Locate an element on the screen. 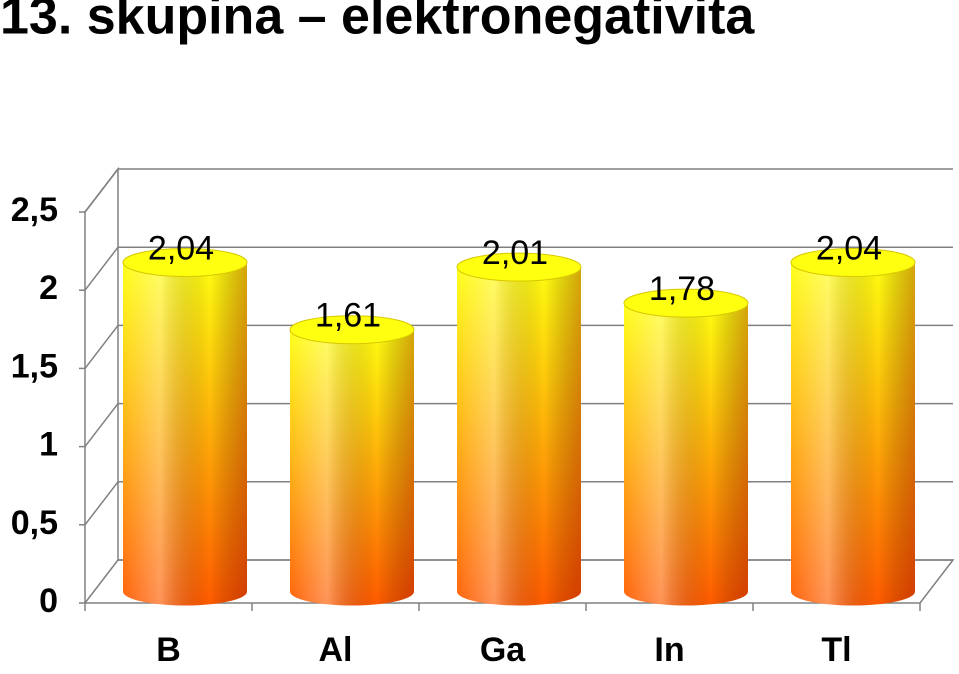 This screenshot has height=674, width=959. value-label: 1,61 is located at coordinates (348, 316).